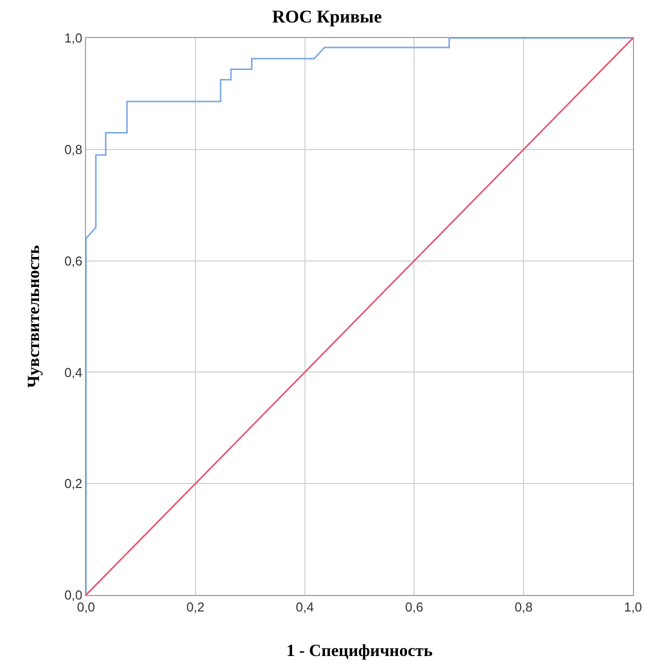 This screenshot has height=668, width=654. I want to click on y-tick-label: 0,2, so click(73, 484).